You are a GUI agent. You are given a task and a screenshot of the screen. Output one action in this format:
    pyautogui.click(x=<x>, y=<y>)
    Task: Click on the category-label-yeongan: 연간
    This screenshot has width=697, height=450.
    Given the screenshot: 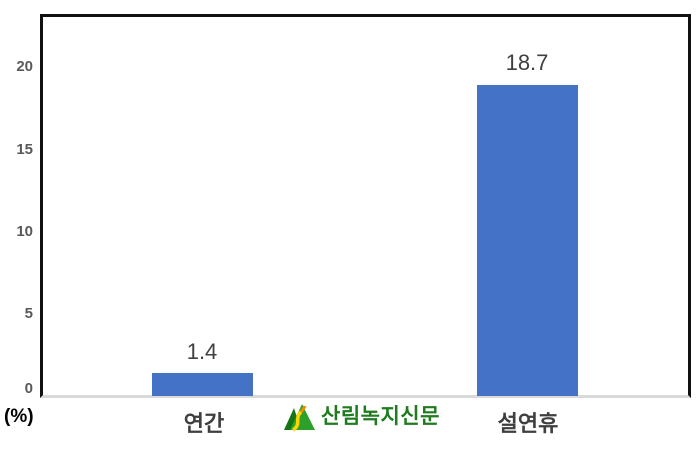 What is the action you would take?
    pyautogui.click(x=204, y=423)
    